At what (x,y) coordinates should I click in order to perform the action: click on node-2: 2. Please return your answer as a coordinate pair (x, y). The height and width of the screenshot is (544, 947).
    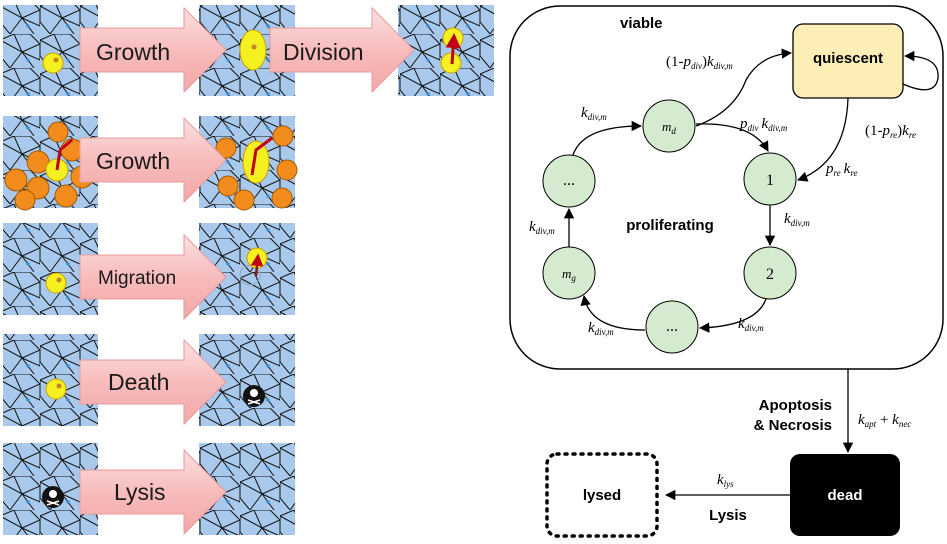
    Looking at the image, I should click on (770, 273).